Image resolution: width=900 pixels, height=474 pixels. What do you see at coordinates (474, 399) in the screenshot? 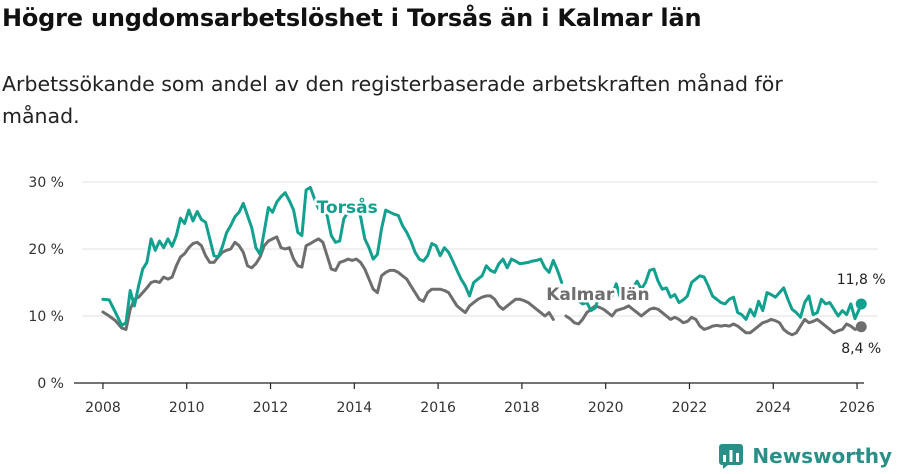
I see `x-axis: 2008 2010 2012 2014 2016 2018 2020 2022 2024 2026` at bounding box center [474, 399].